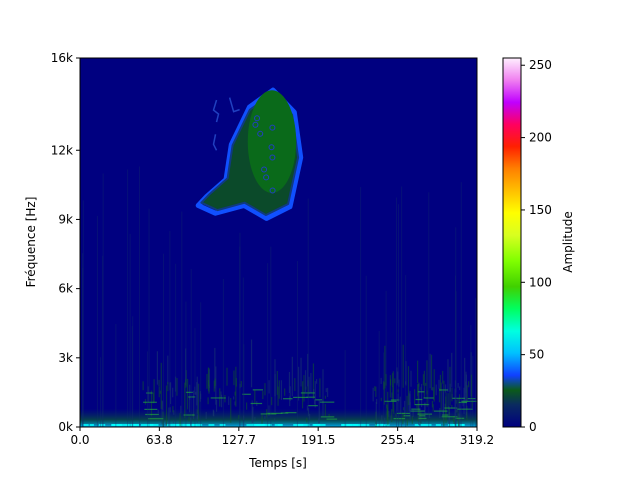 The image size is (640, 480). What do you see at coordinates (397, 440) in the screenshot?
I see `x-tick-label: 255.4` at bounding box center [397, 440].